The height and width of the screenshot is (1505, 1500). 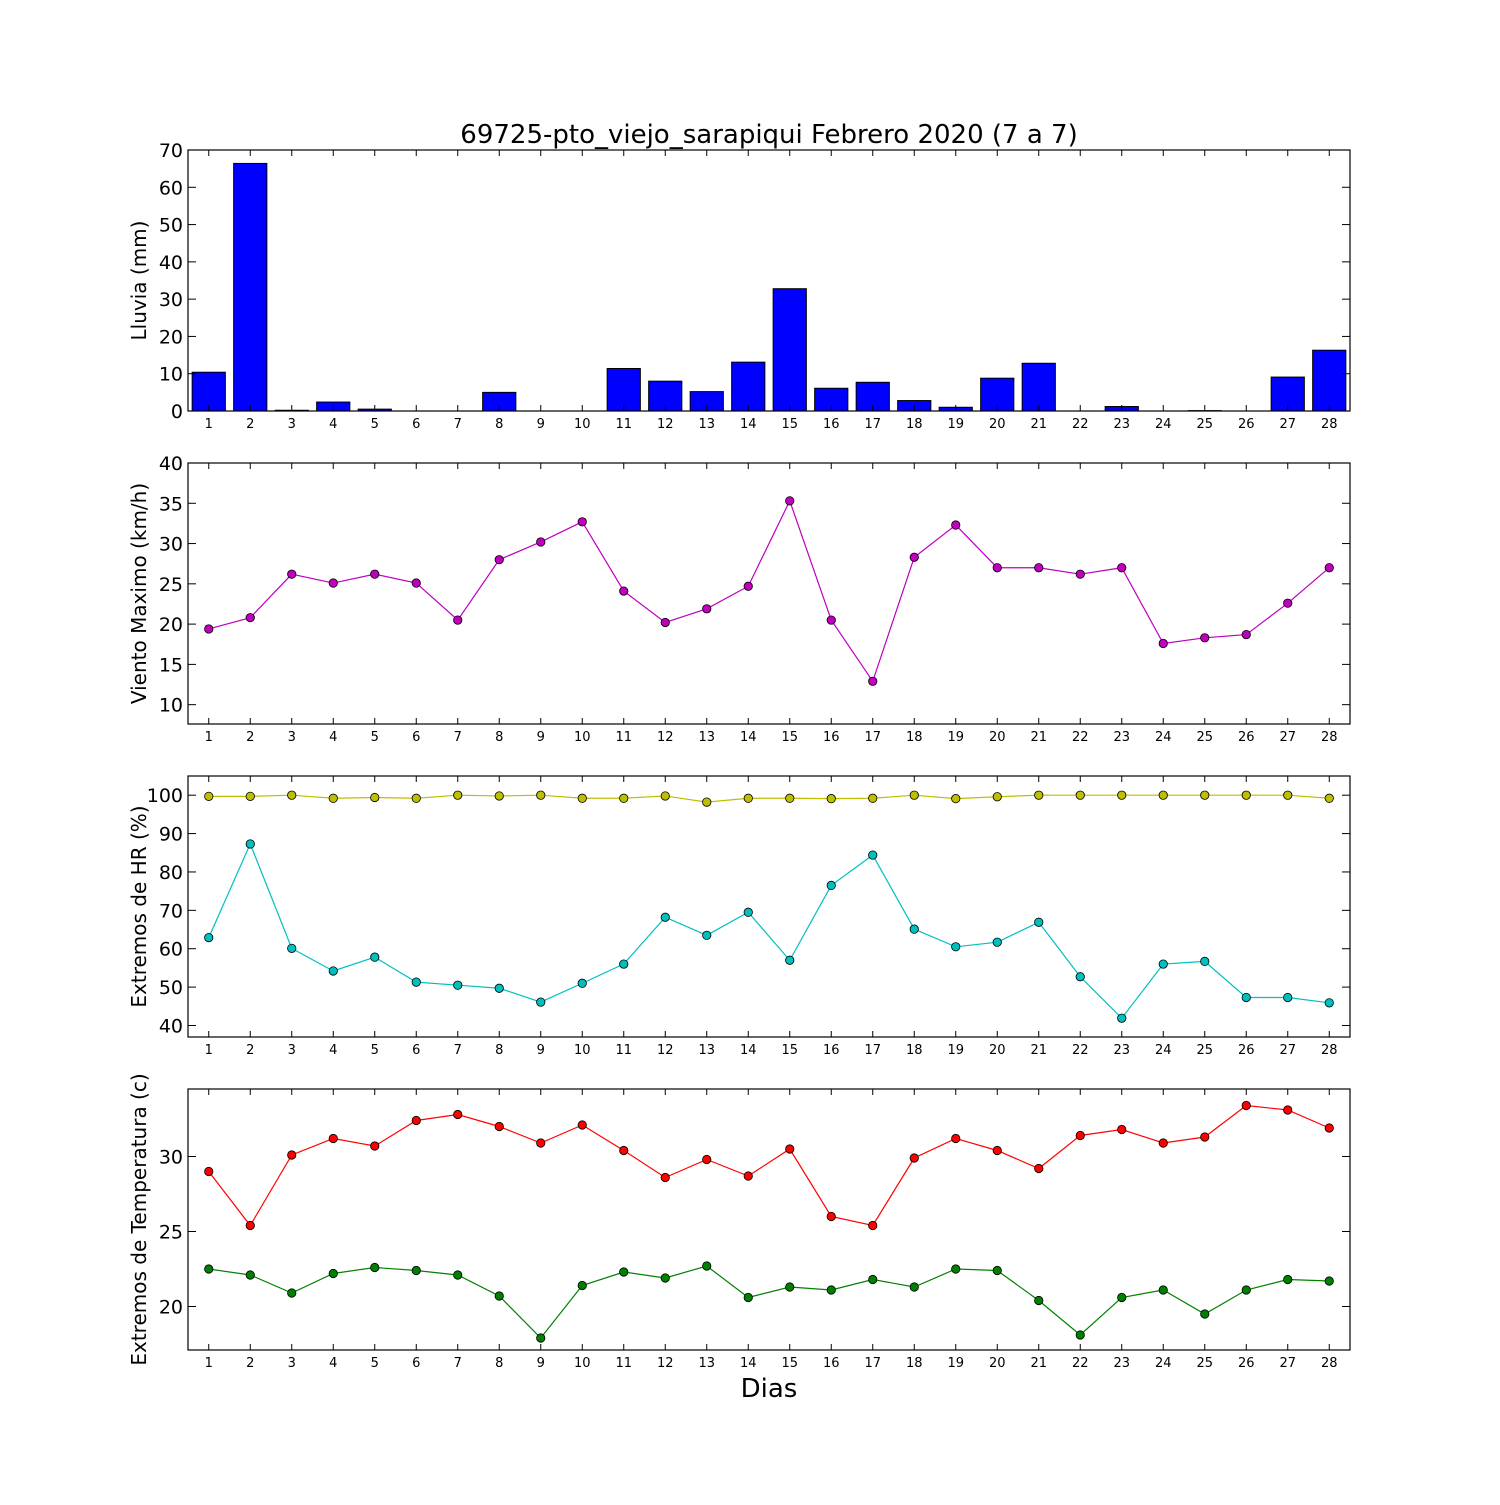 I want to click on x-tick-label: 9, so click(x=541, y=737).